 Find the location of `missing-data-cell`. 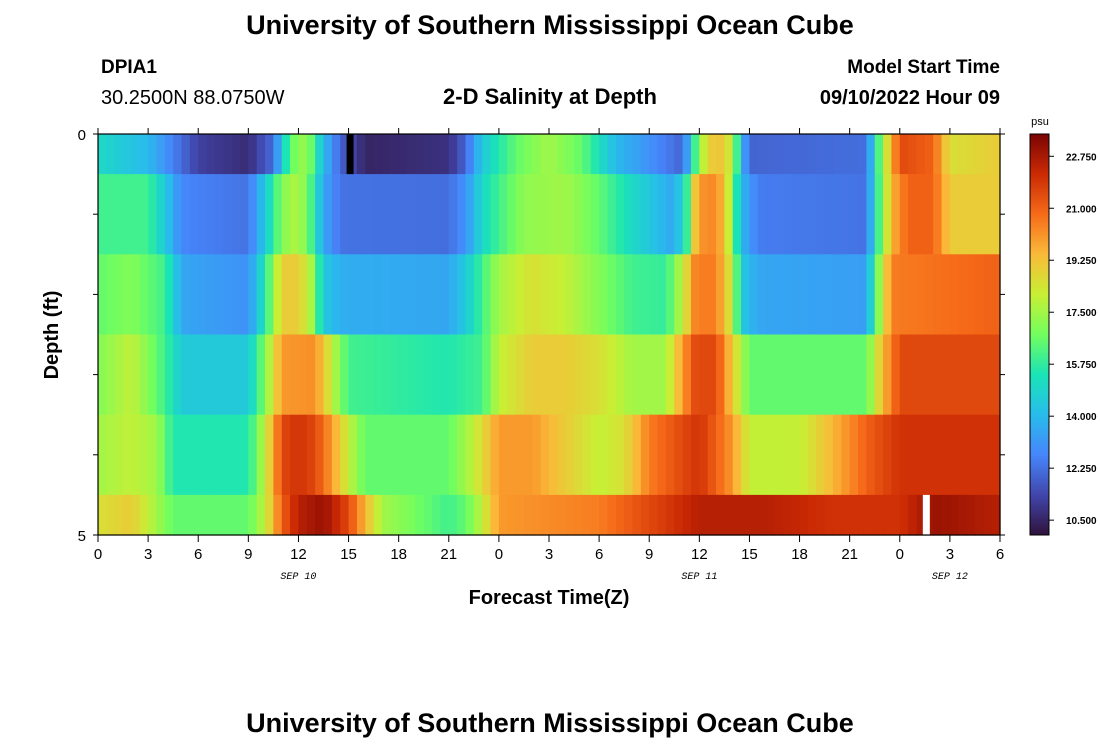

missing-data-cell is located at coordinates (350, 154).